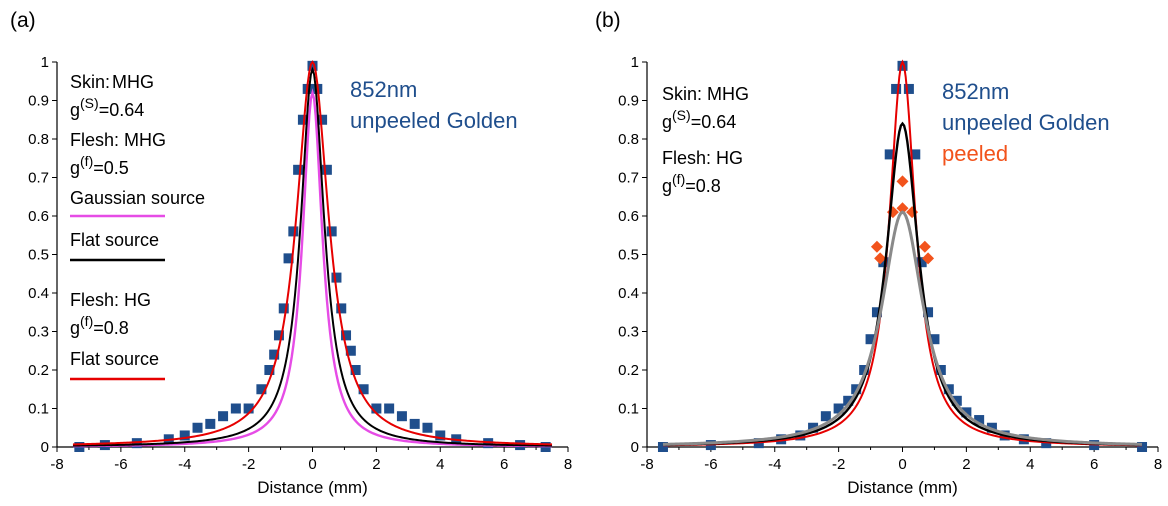  Describe the element at coordinates (966, 464) in the screenshot. I see `x-tick-label-b-5: 2` at that location.